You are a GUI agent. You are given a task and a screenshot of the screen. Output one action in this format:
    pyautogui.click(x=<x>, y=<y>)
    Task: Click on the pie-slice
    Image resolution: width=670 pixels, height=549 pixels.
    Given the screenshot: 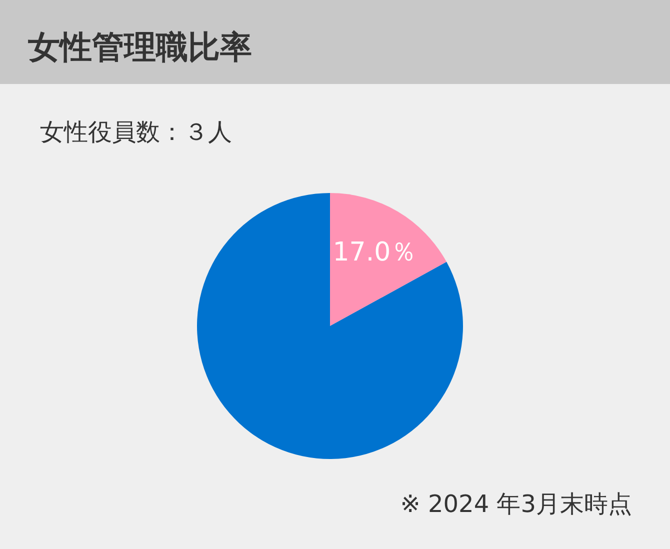 What is the action you would take?
    pyautogui.click(x=388, y=259)
    